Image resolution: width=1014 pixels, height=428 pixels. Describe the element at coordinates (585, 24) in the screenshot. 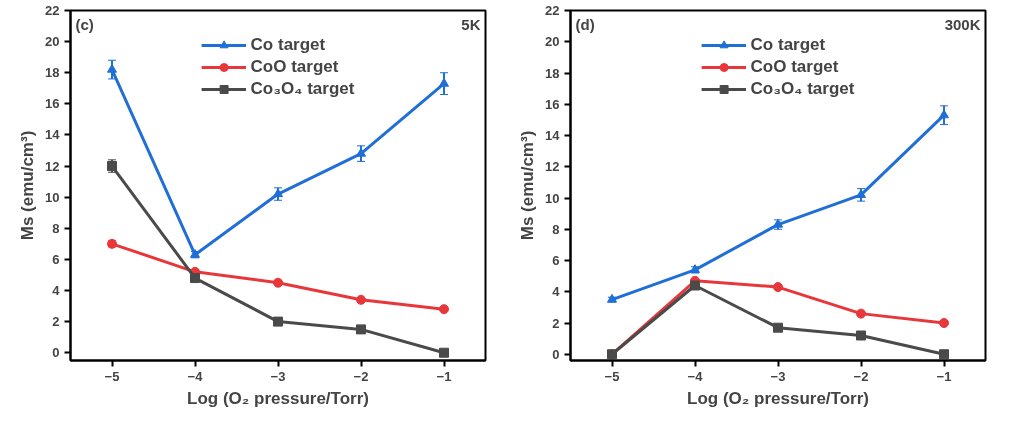

I see `annotation: (d)` at that location.